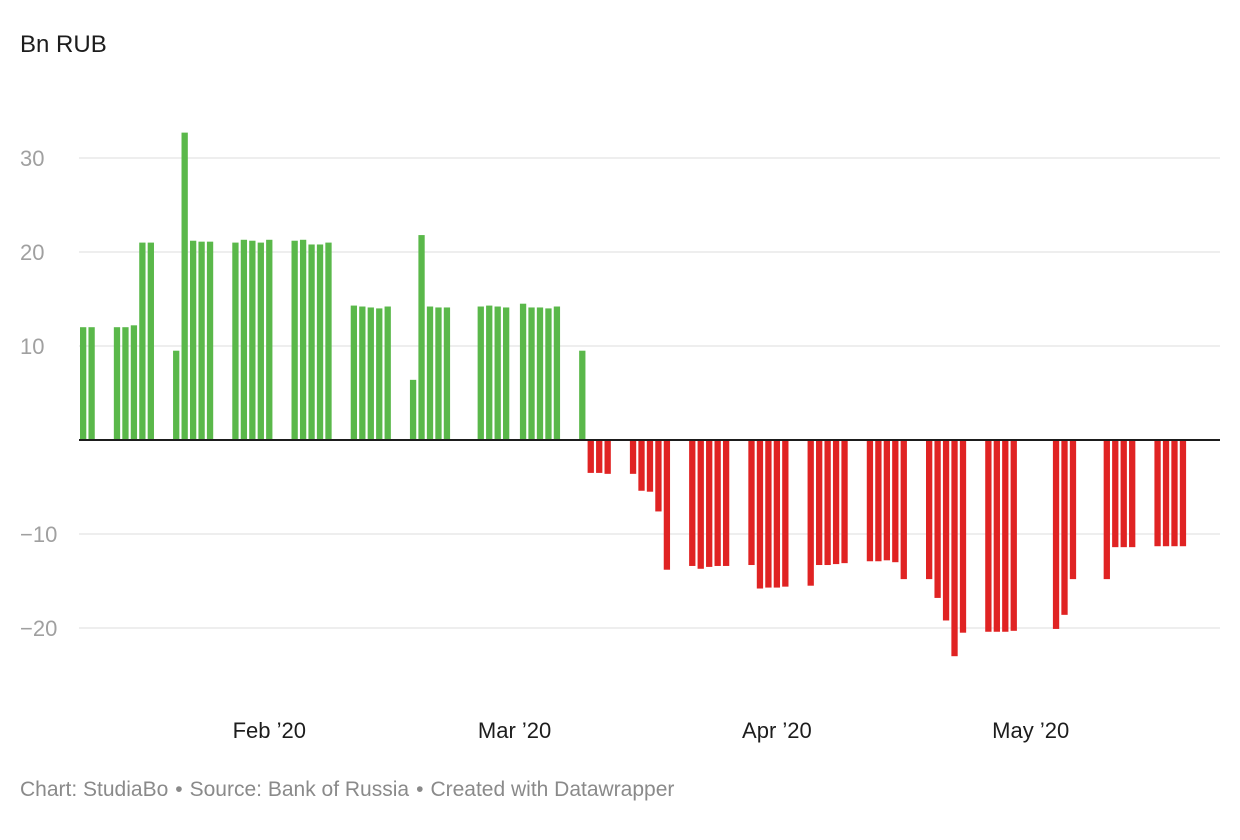 This screenshot has width=1240, height=840. What do you see at coordinates (299, 789) in the screenshot?
I see `footer-source: Source: Bank of Russia` at bounding box center [299, 789].